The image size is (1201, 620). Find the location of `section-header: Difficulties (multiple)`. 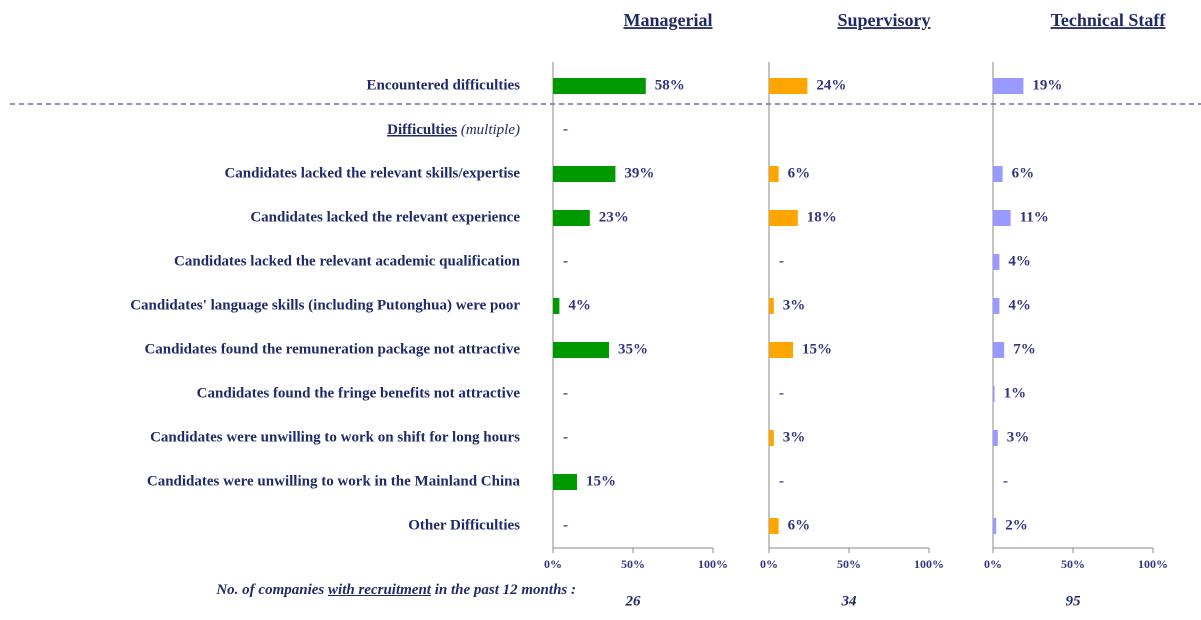

section-header: Difficulties (multiple) is located at coordinates (453, 130).